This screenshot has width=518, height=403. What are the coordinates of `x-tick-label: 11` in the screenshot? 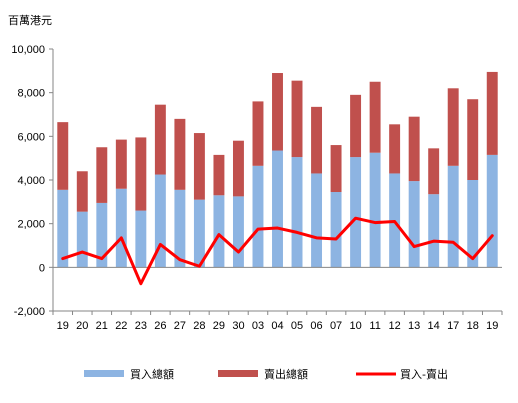 It's located at (374, 326).